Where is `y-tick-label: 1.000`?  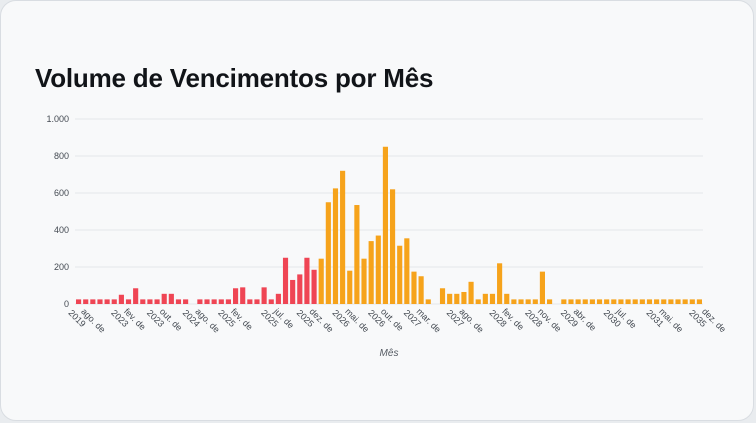
y-tick-label: 1.000 is located at coordinates (57, 119).